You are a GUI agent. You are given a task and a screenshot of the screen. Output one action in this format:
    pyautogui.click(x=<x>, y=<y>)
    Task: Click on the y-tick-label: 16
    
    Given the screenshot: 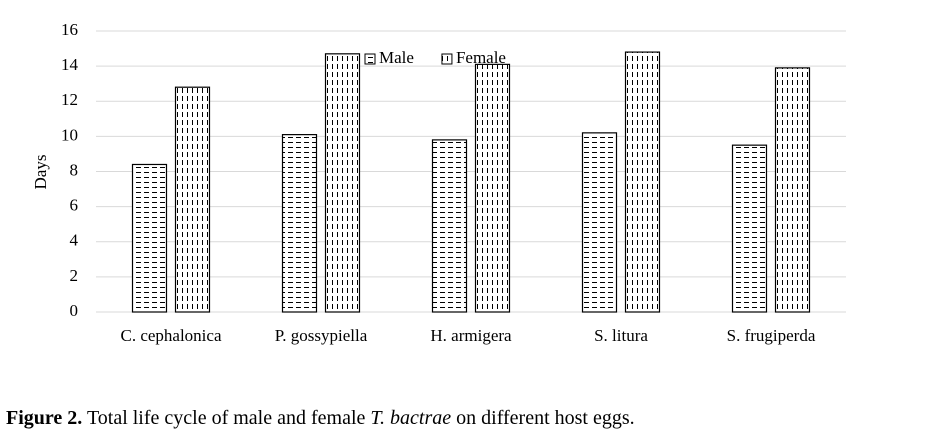 What is the action you would take?
    pyautogui.click(x=69, y=29)
    